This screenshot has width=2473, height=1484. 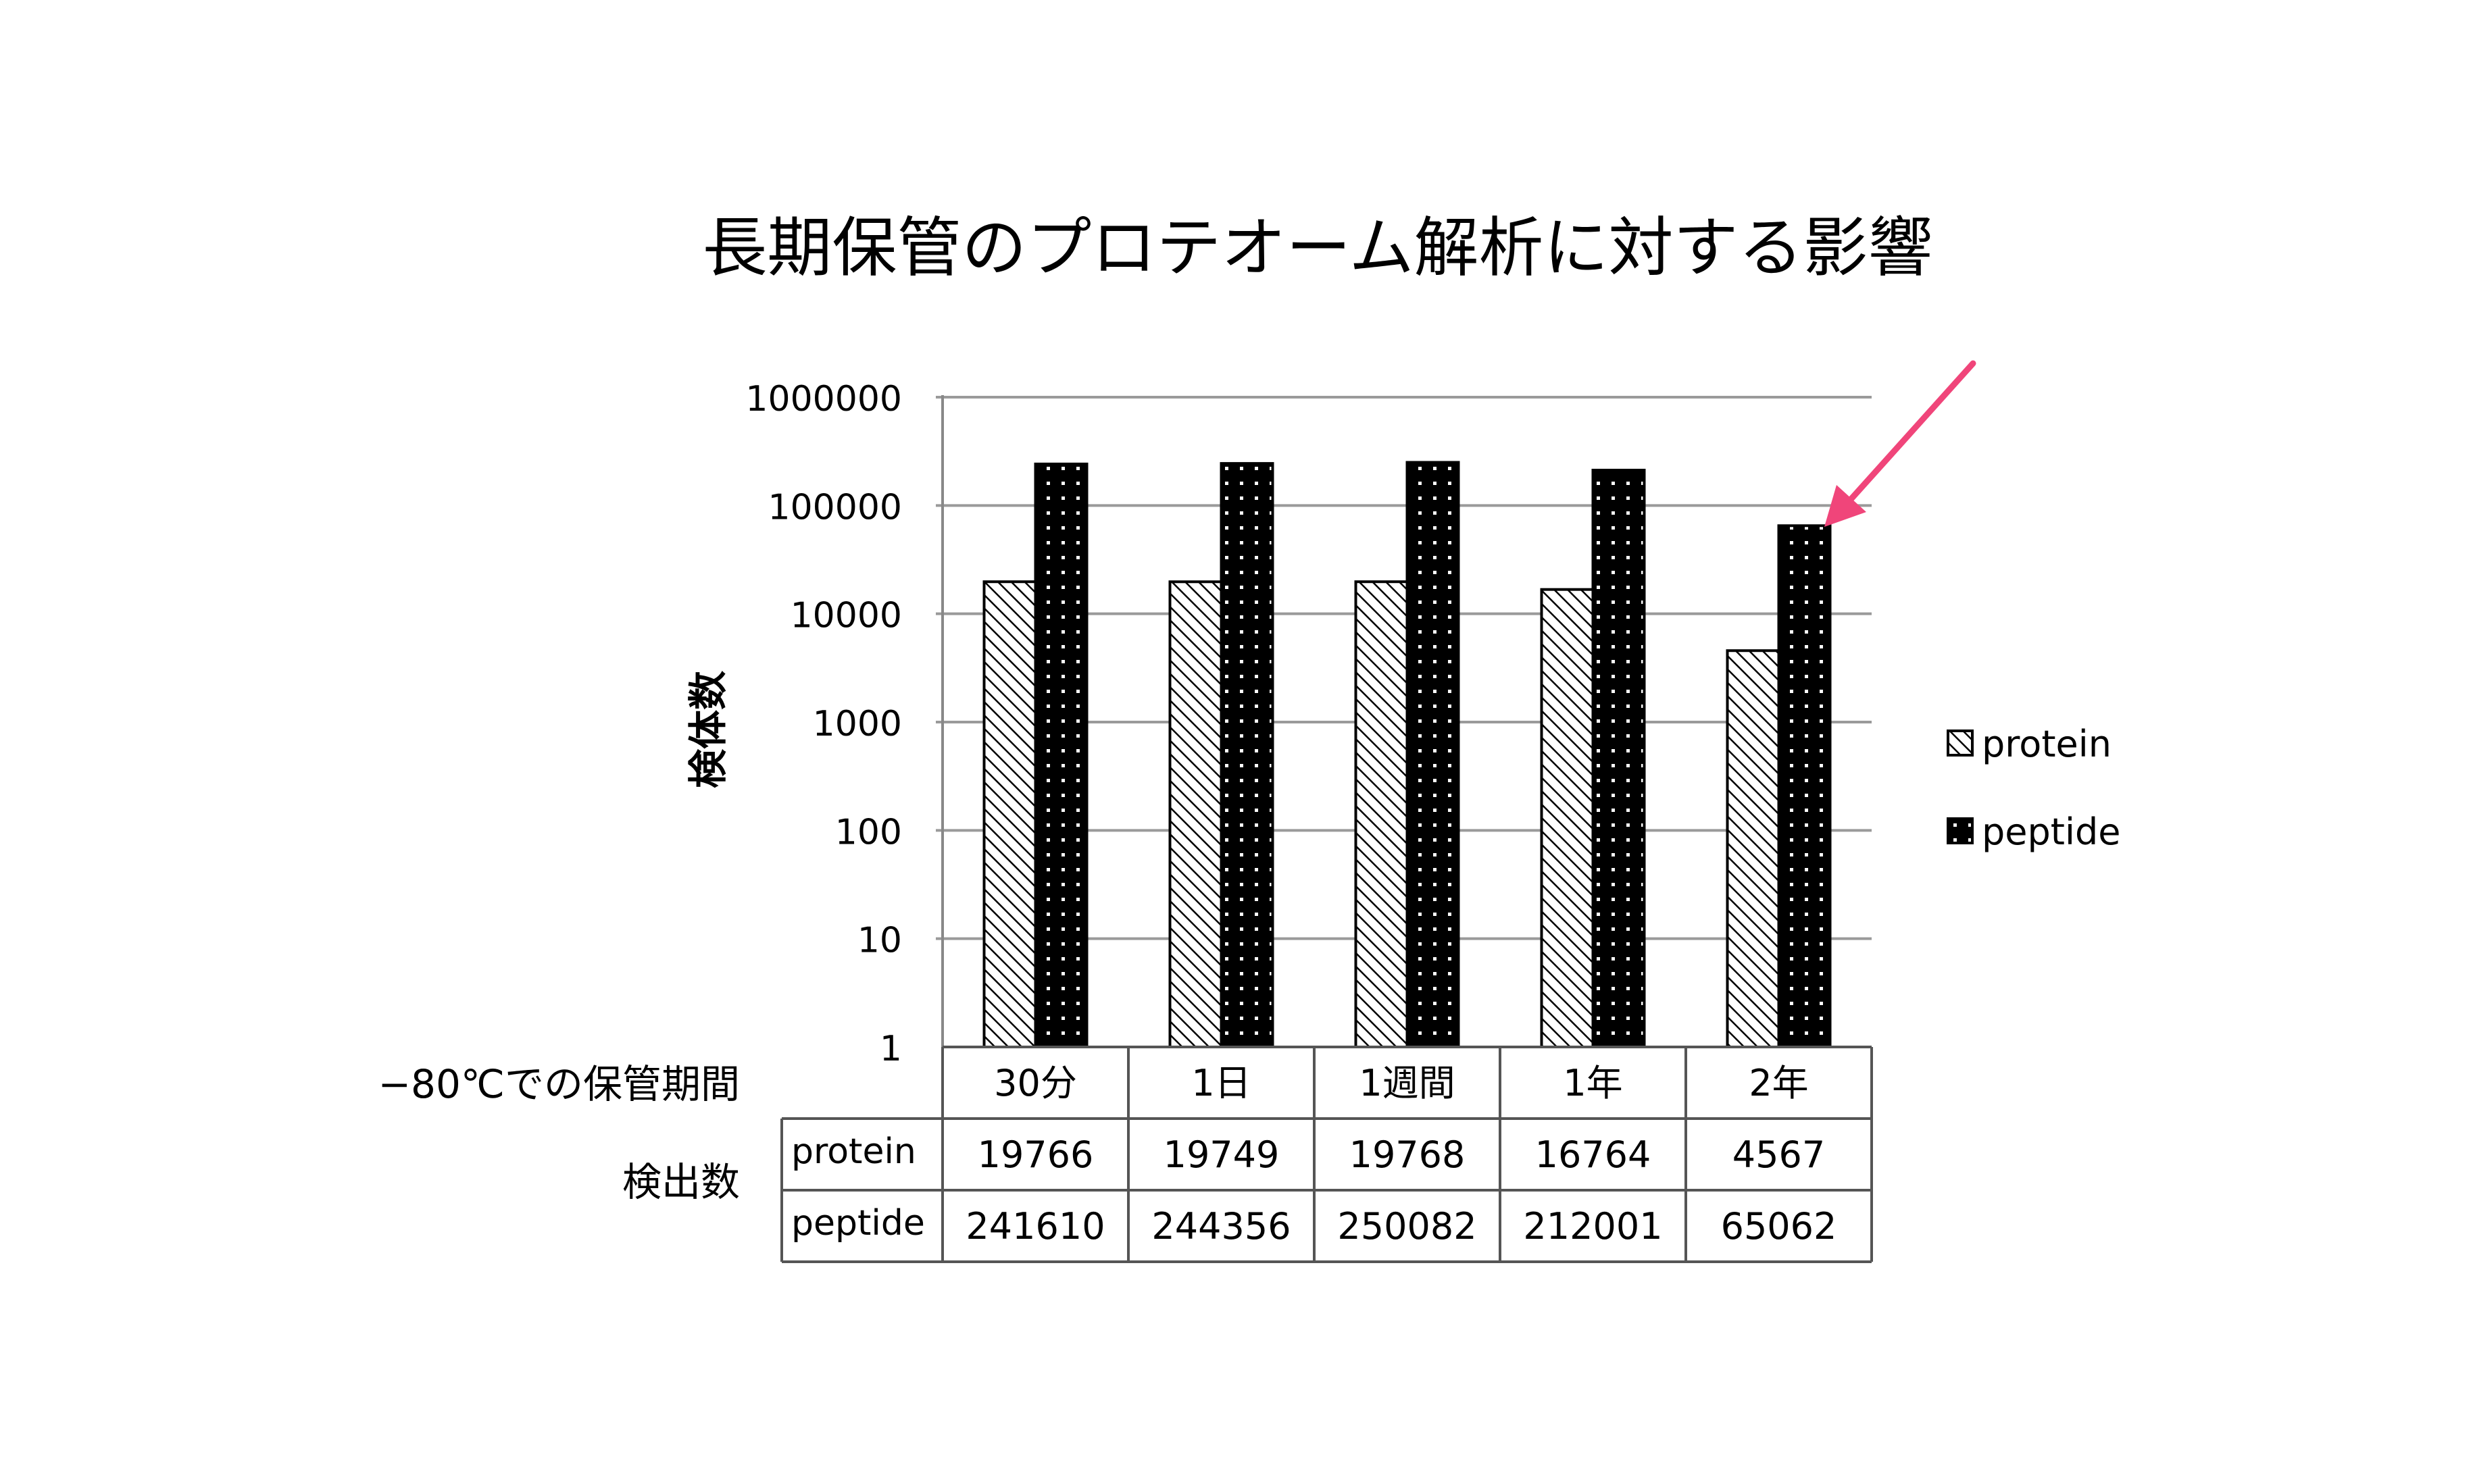 I want to click on table-header-label: −80℃での保管期間, so click(x=559, y=1084).